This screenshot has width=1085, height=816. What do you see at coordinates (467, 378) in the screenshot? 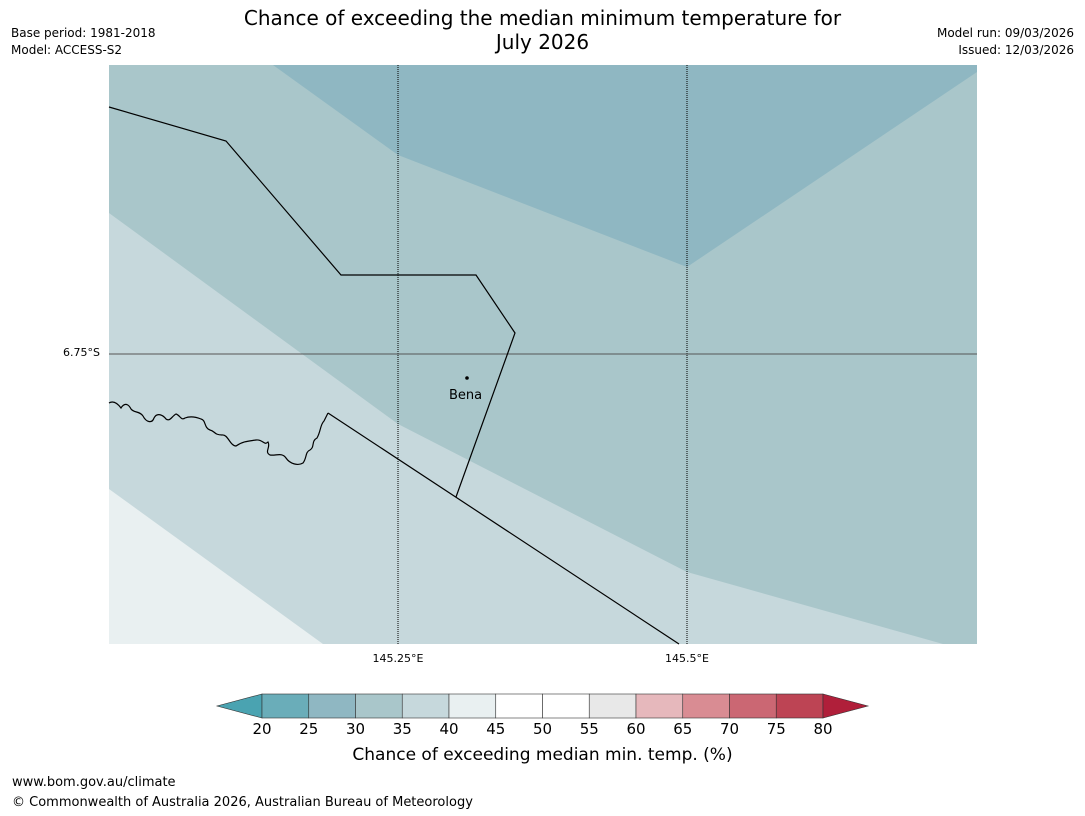
I see `place-marker` at bounding box center [467, 378].